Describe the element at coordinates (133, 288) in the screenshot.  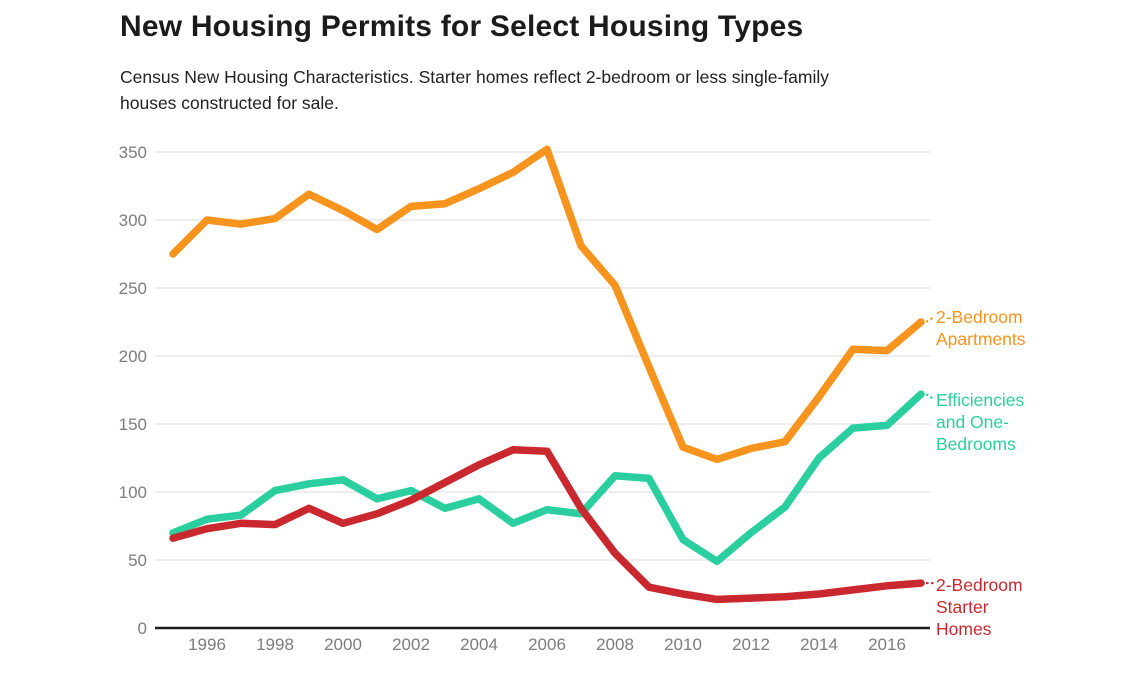
I see `y-tick-label: 250` at that location.